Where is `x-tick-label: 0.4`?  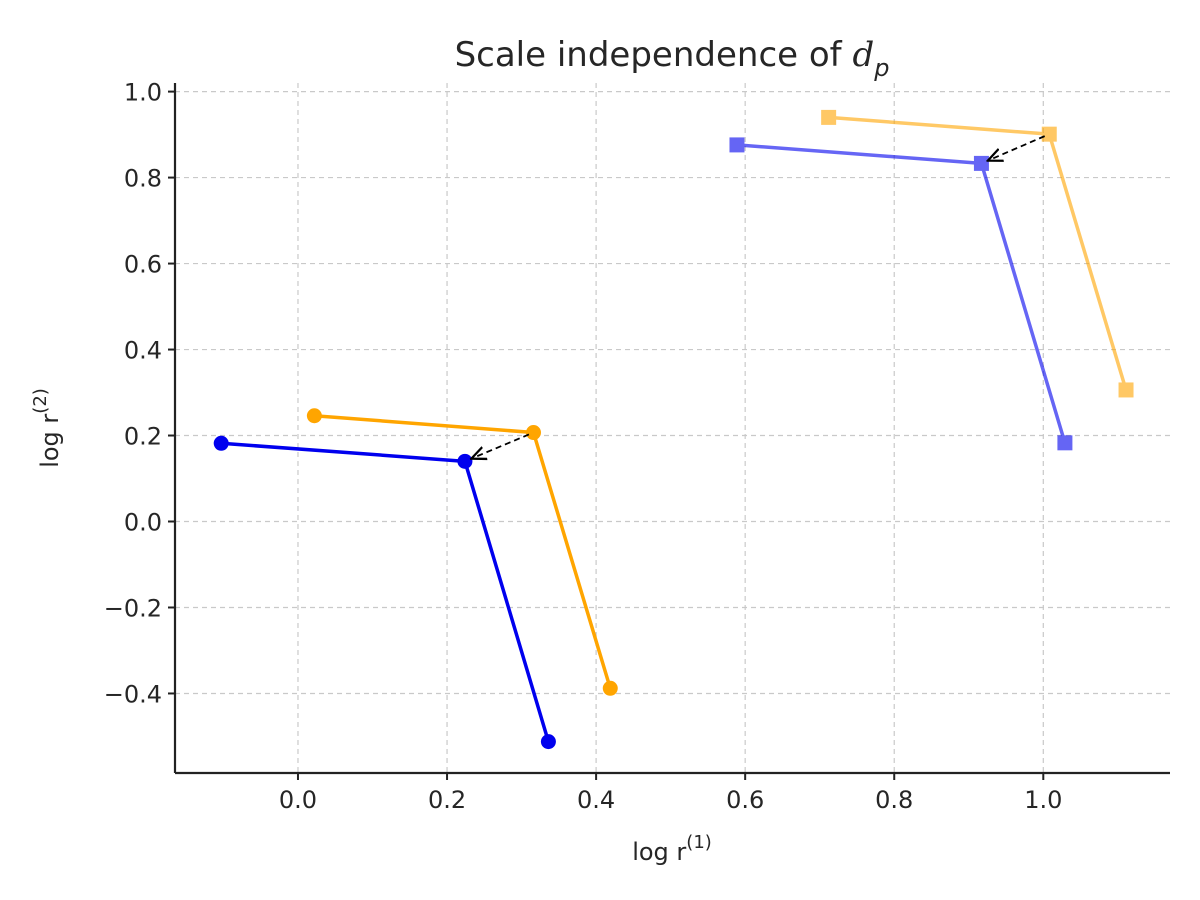
x-tick-label: 0.4 is located at coordinates (596, 800).